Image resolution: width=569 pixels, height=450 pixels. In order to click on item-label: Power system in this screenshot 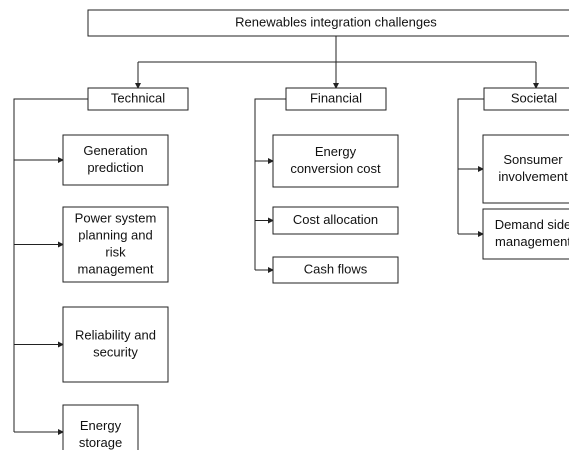, I will do `click(116, 217)`.